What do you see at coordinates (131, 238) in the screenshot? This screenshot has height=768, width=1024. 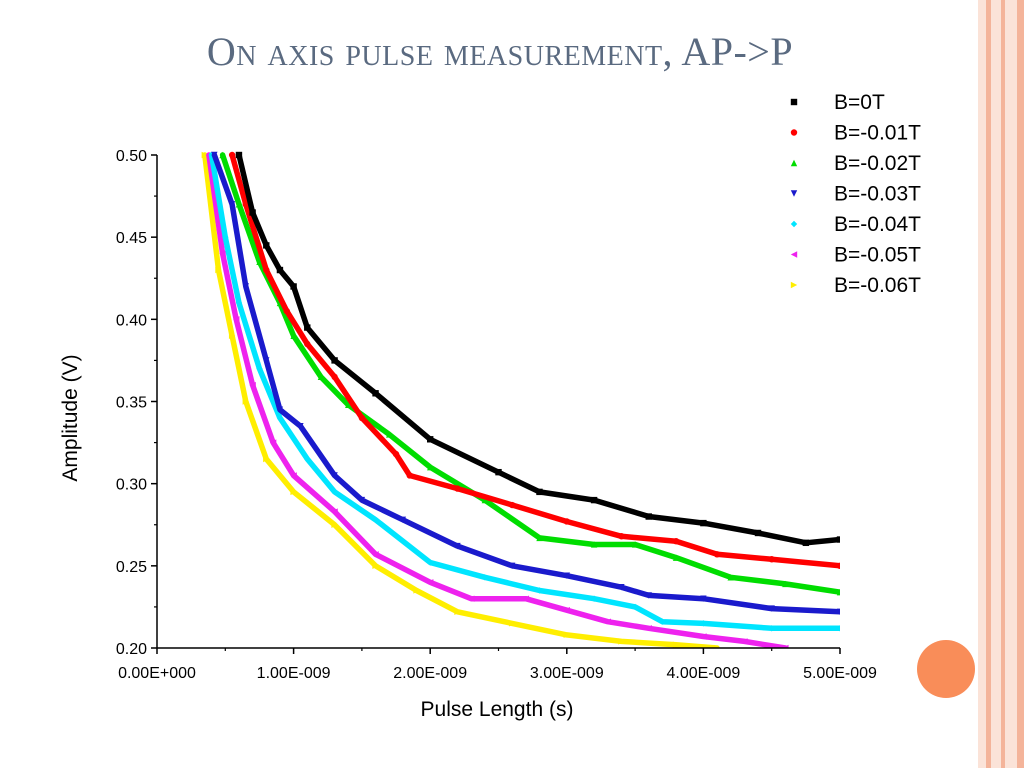 I see `y-tick-label: 0.45` at bounding box center [131, 238].